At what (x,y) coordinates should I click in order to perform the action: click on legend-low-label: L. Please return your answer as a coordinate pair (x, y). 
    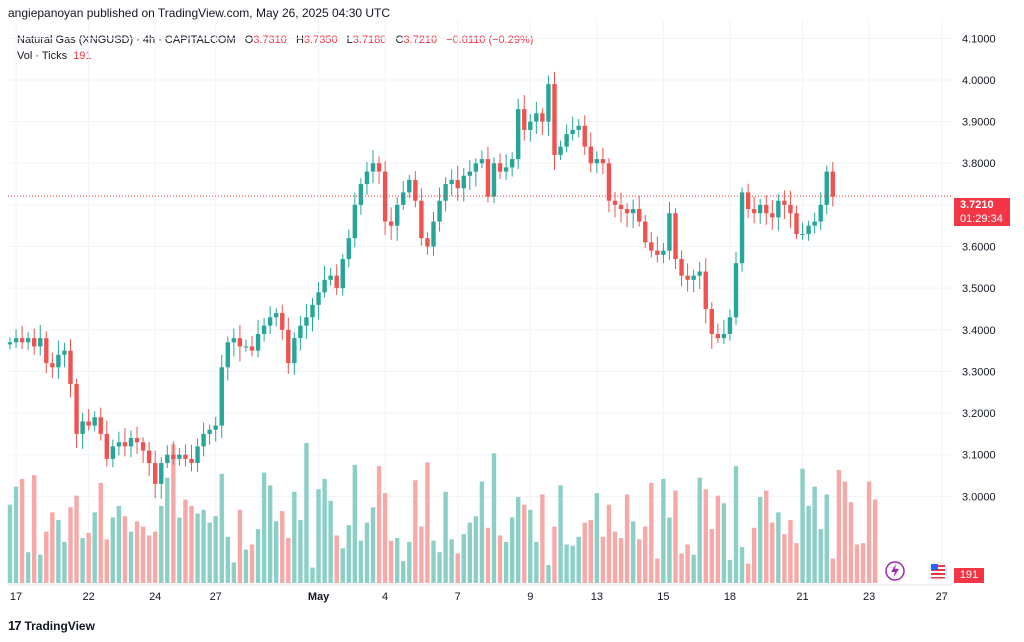
    Looking at the image, I should click on (349, 40).